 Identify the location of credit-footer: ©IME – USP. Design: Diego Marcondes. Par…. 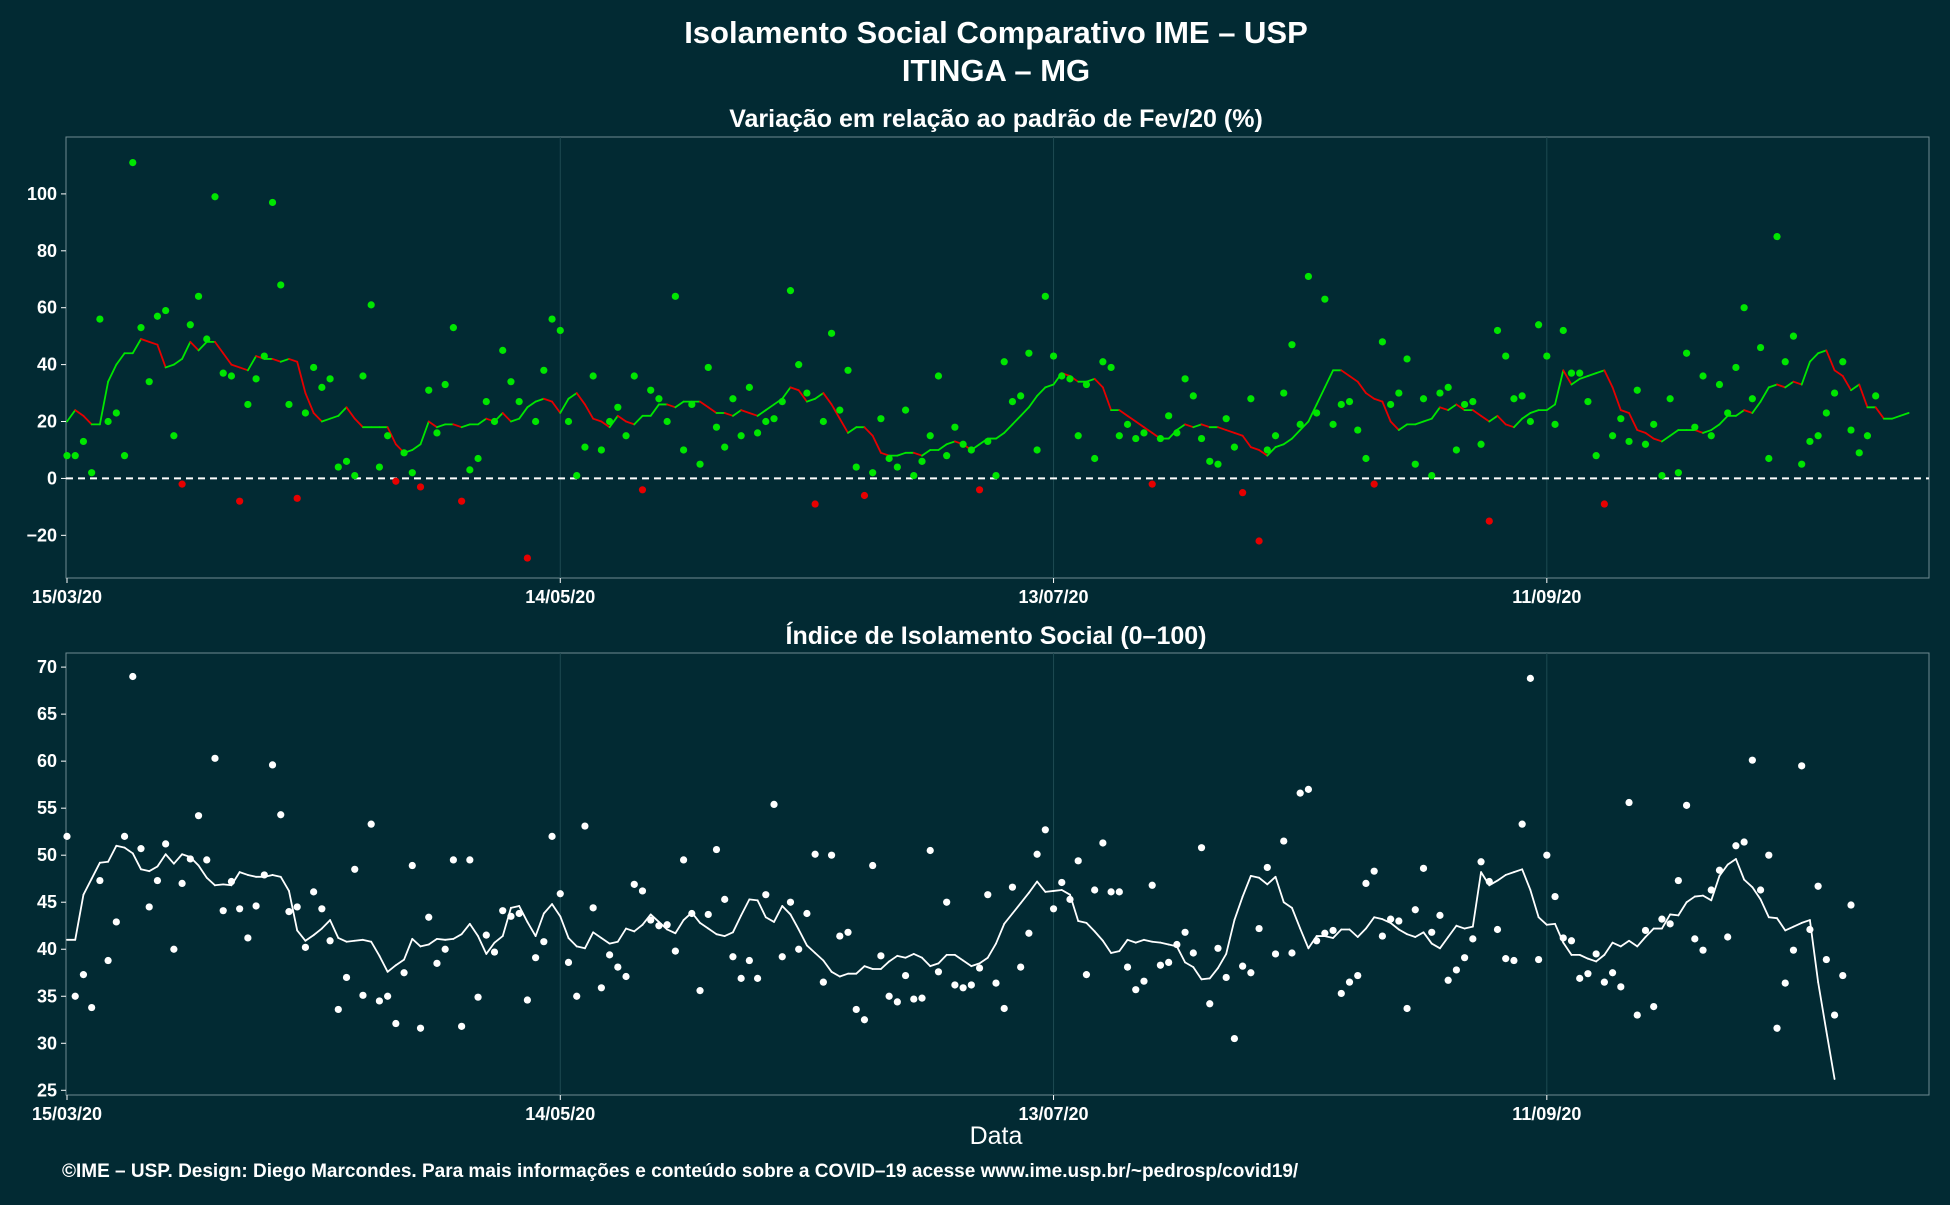
(680, 1171).